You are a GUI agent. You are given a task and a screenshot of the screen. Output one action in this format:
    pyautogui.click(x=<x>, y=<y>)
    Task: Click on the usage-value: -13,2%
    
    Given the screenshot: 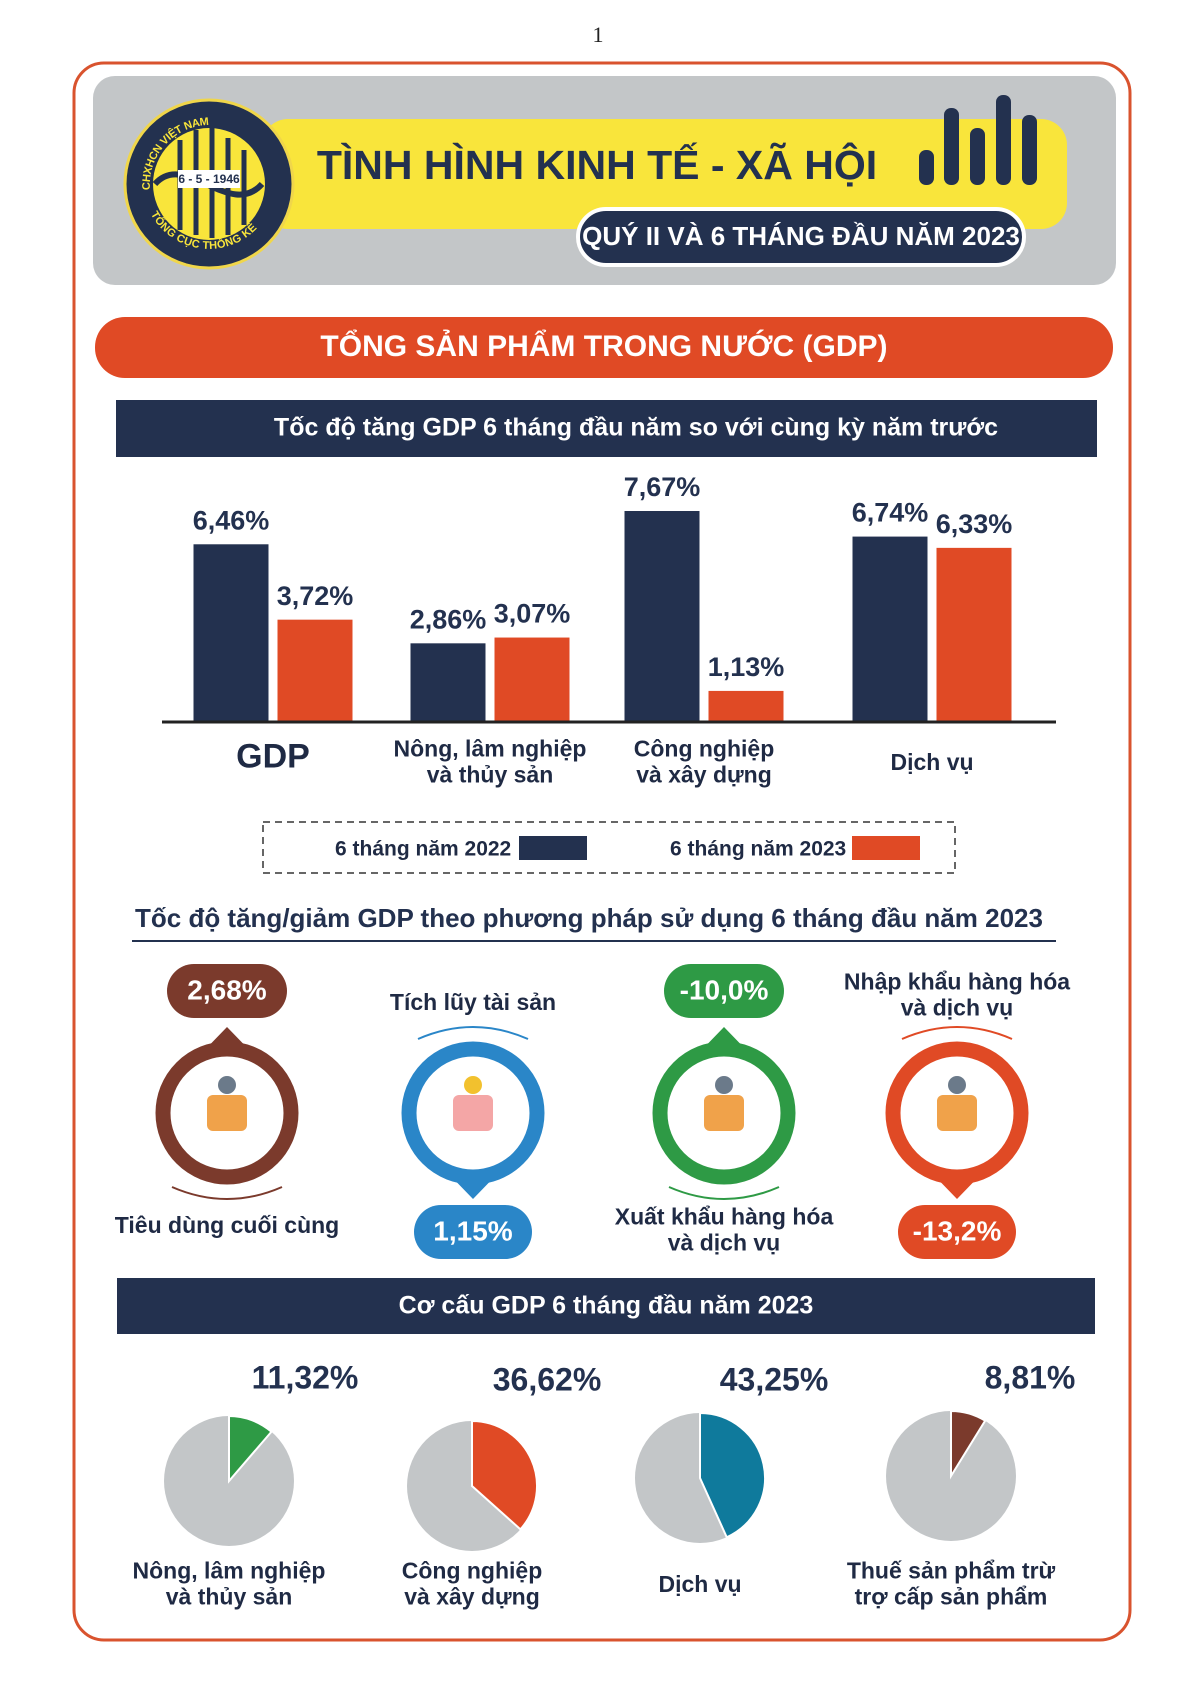 What is the action you would take?
    pyautogui.click(x=957, y=1230)
    